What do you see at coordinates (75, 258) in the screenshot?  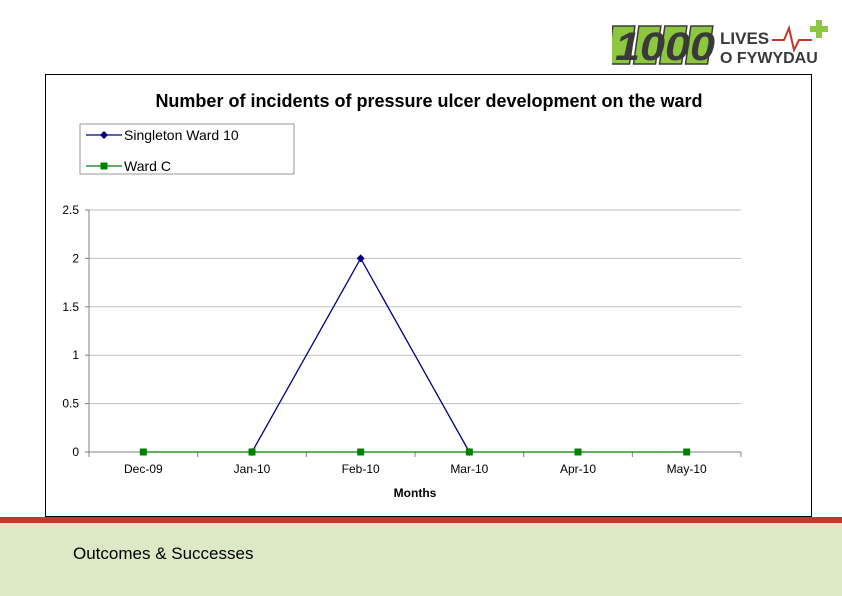 I see `y-tick-label-4: 2` at bounding box center [75, 258].